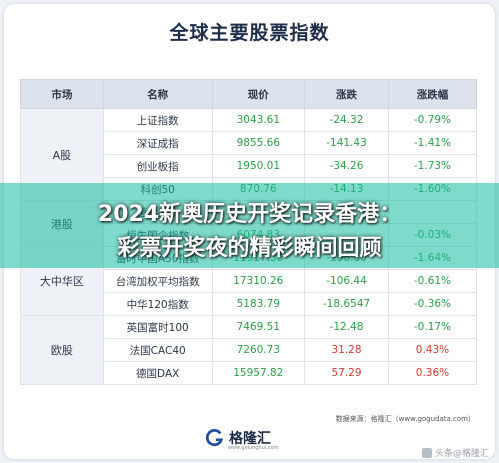  I want to click on price-cell: 17310.26, so click(258, 281).